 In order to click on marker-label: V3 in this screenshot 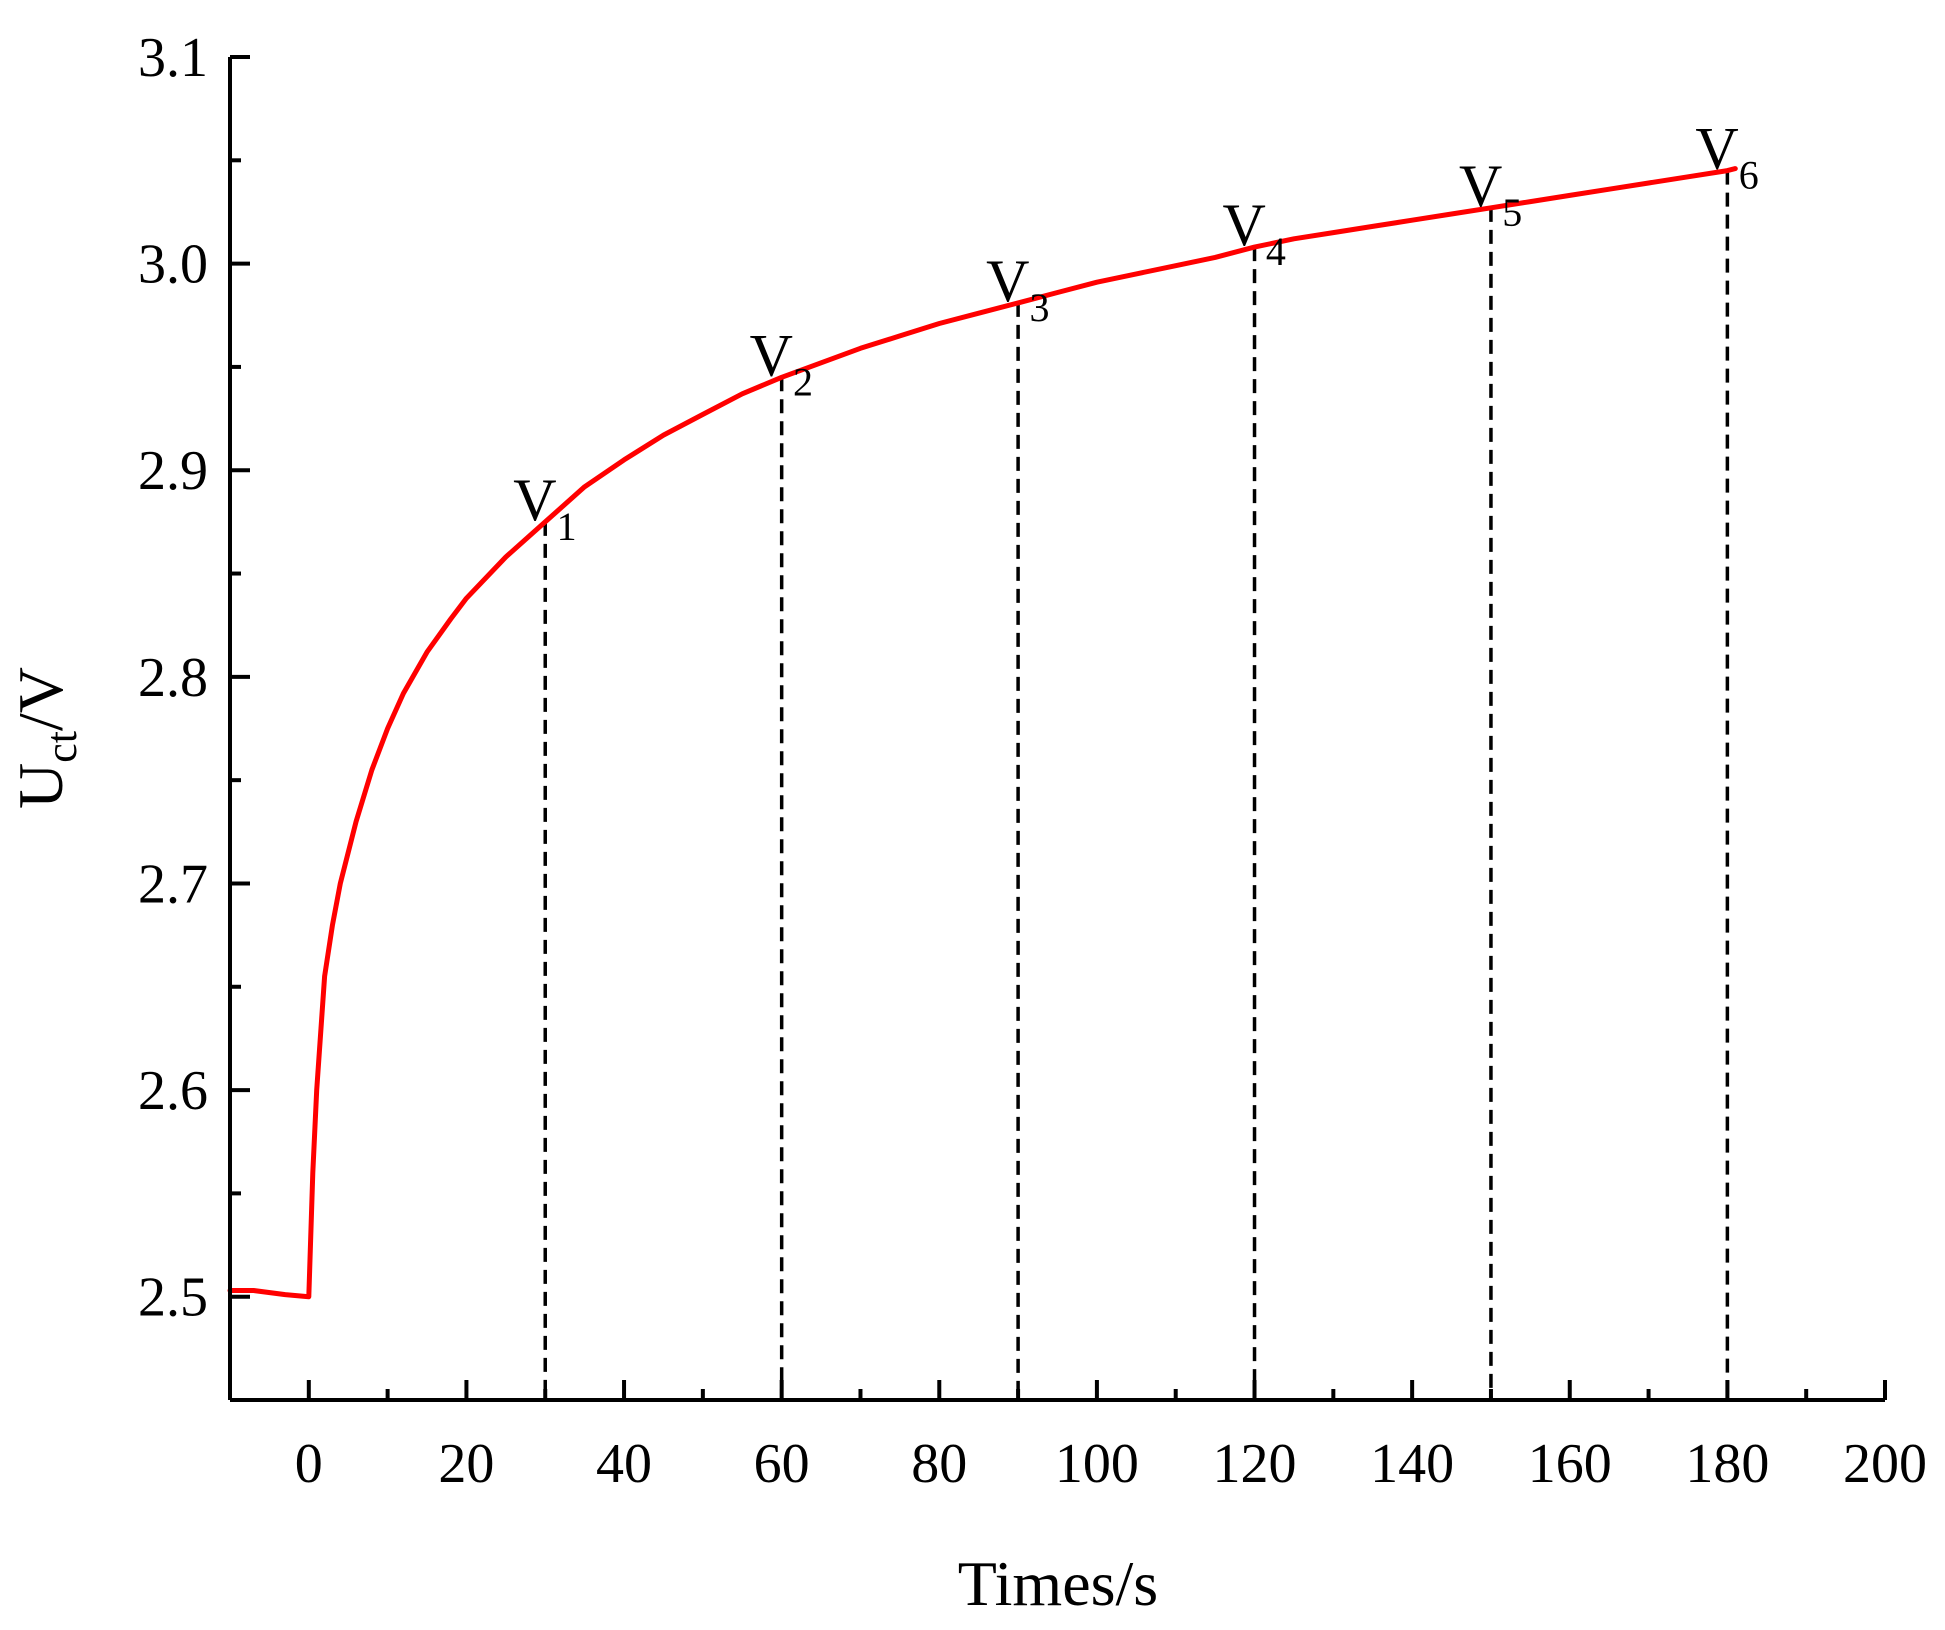, I will do `click(1017, 289)`.